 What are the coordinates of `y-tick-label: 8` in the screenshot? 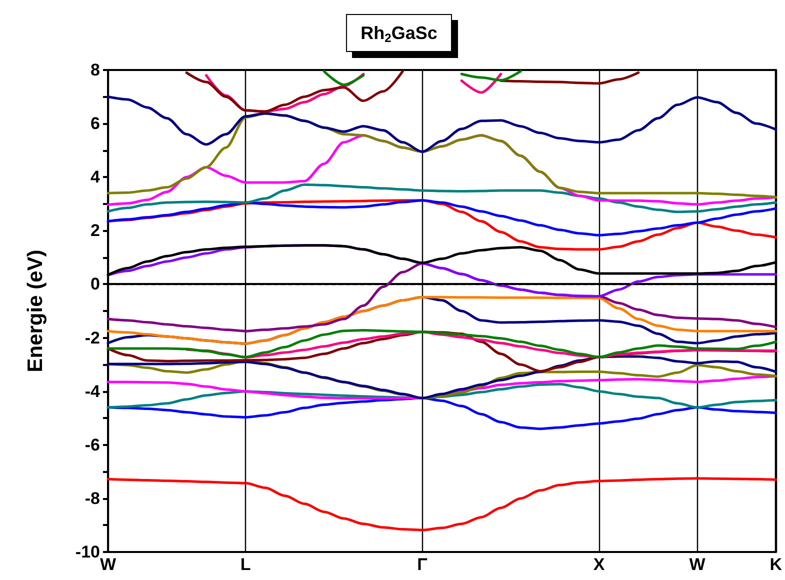 It's located at (95, 70).